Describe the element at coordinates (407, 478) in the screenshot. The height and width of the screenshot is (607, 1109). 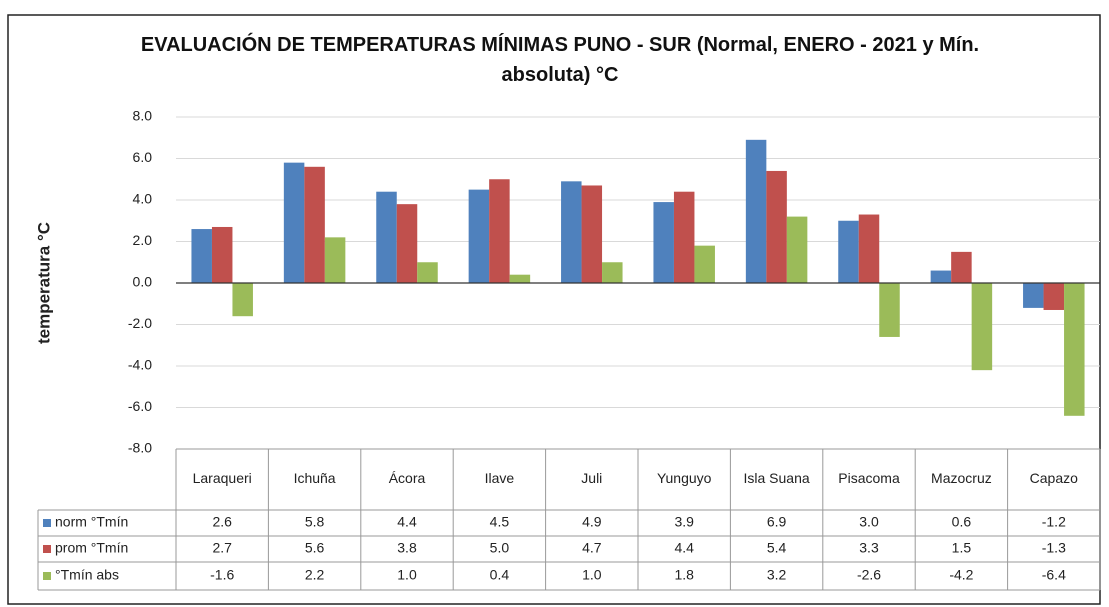
I see `x-tick-label: Ácora` at that location.